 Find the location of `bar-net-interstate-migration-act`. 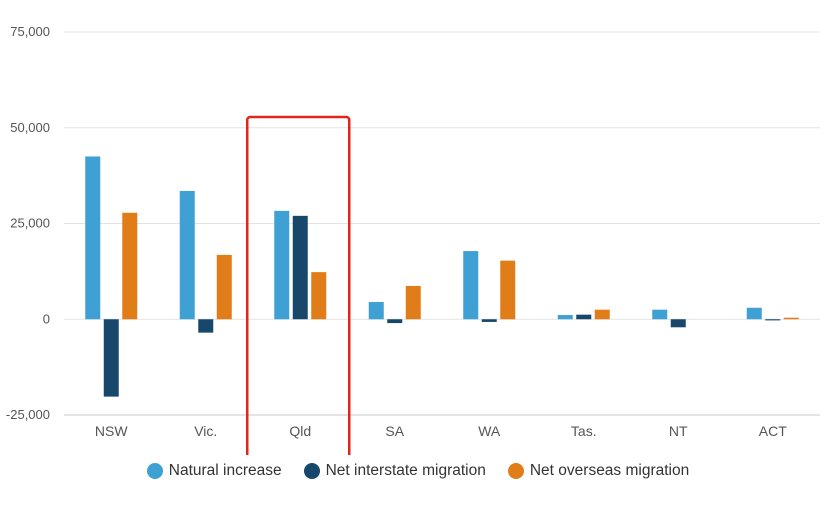

bar-net-interstate-migration-act is located at coordinates (773, 320).